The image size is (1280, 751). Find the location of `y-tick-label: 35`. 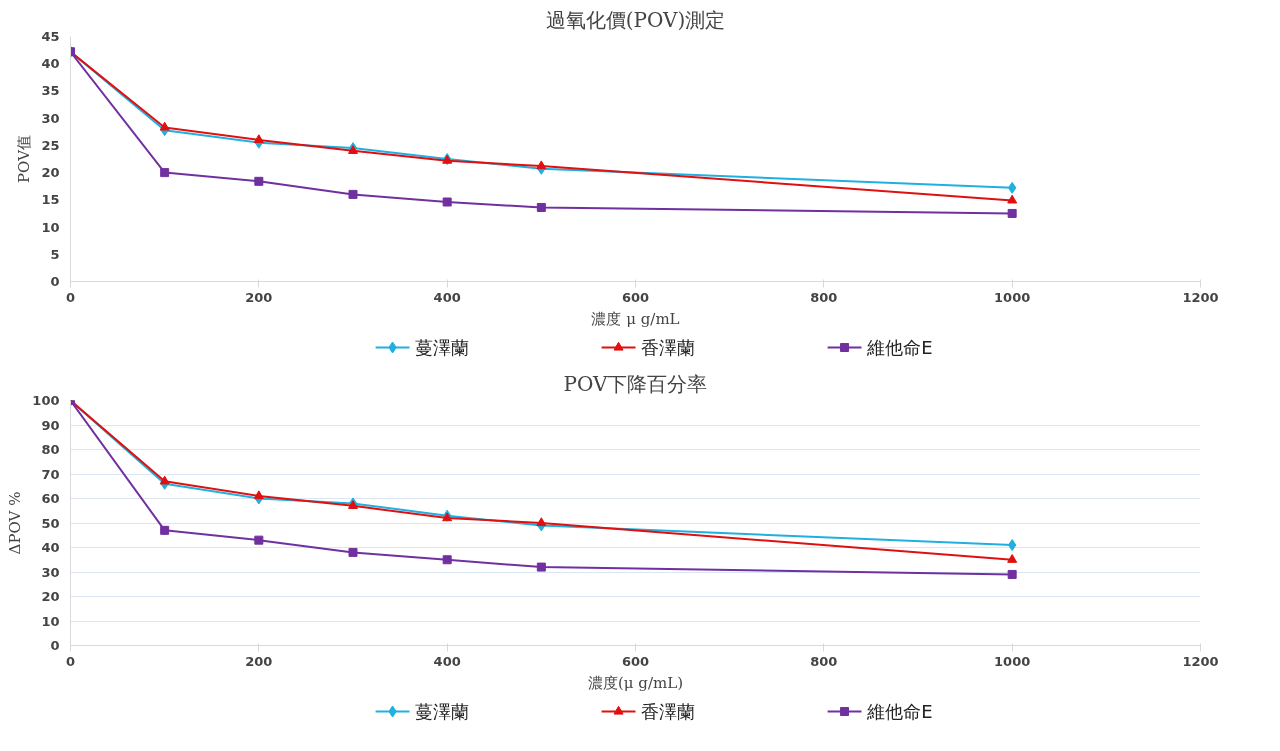

y-tick-label: 35 is located at coordinates (50, 91).